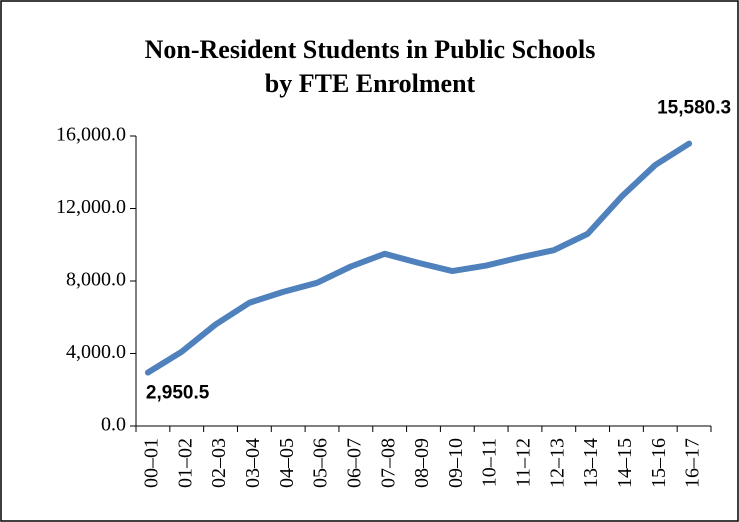  What do you see at coordinates (388, 463) in the screenshot?
I see `x-tick-label: 07–08` at bounding box center [388, 463].